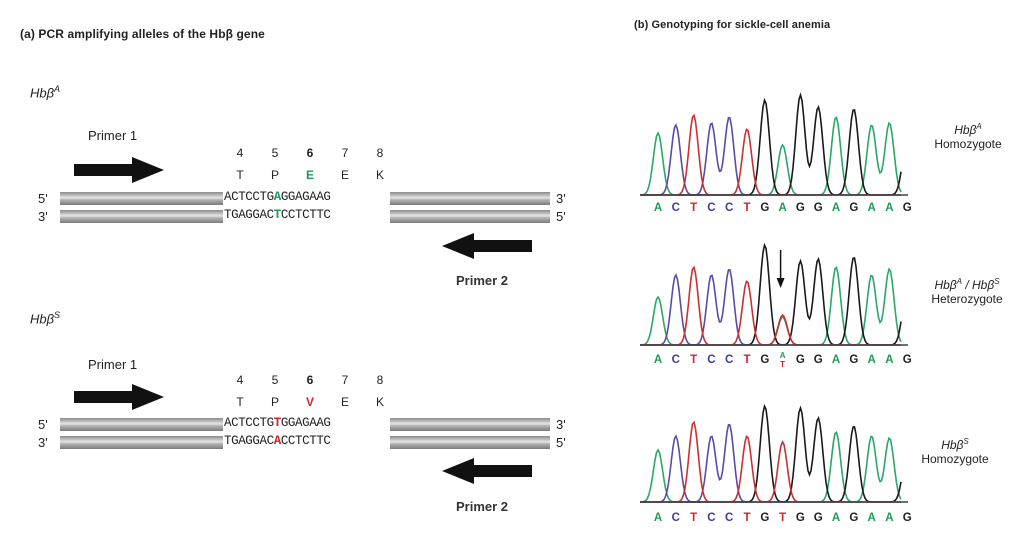  I want to click on allele-a-top-strand-left, so click(141, 198).